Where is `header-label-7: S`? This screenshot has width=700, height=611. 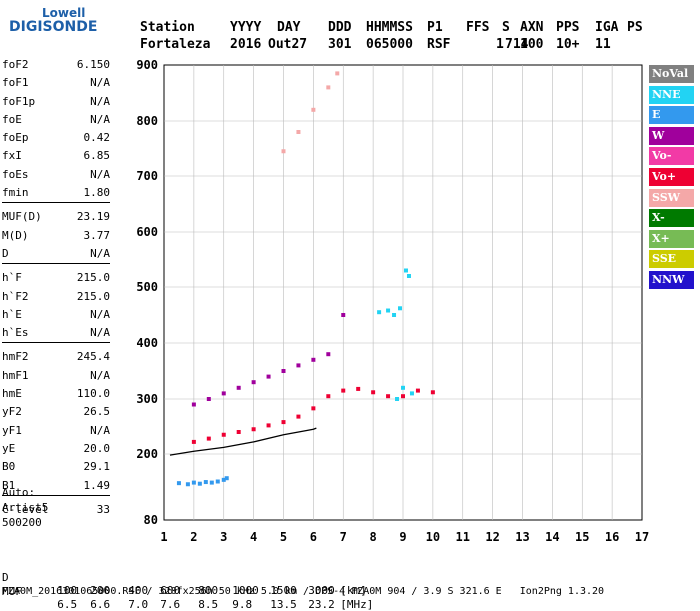
header-label-7: S is located at coordinates (506, 27).